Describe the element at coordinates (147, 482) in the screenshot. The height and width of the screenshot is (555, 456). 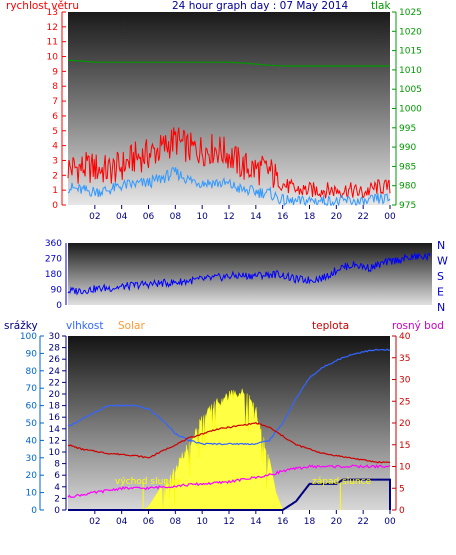
I see `sunrise-annotation: východ slunce` at that location.